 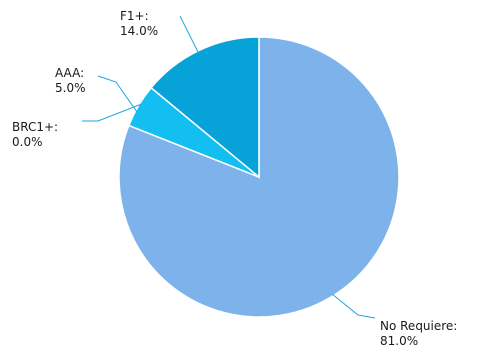 I want to click on leader-line-aaa, so click(x=117, y=94).